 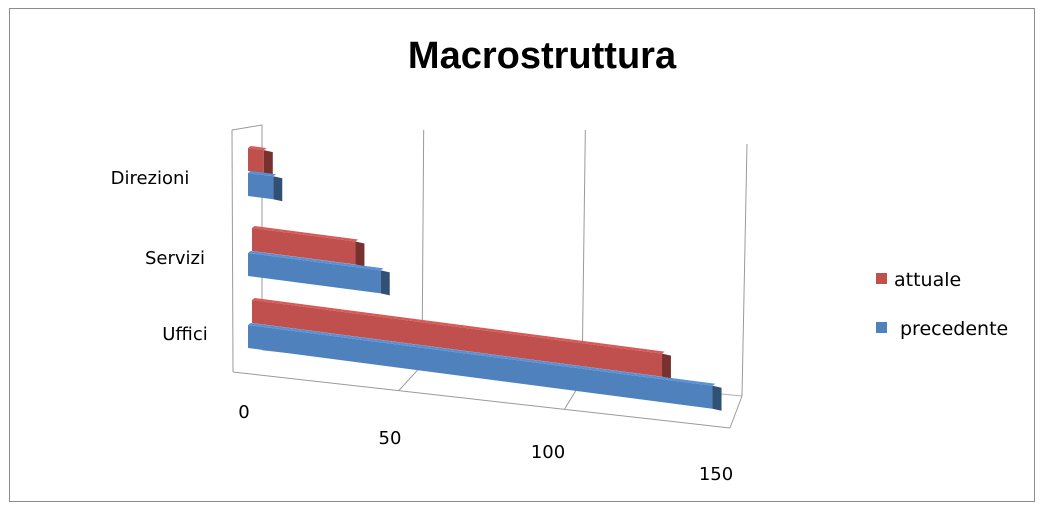 What do you see at coordinates (954, 329) in the screenshot?
I see `legend-label: precedente` at bounding box center [954, 329].